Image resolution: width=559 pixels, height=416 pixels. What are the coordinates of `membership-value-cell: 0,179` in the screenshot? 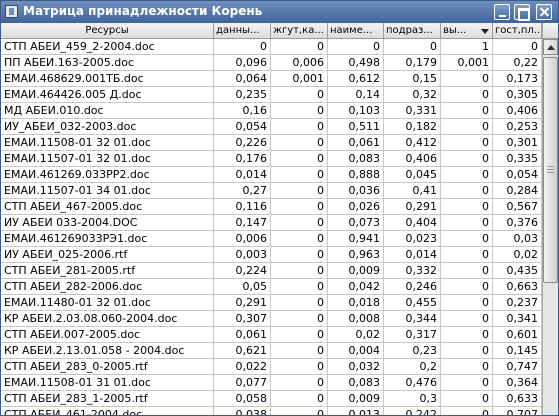 It's located at (412, 63).